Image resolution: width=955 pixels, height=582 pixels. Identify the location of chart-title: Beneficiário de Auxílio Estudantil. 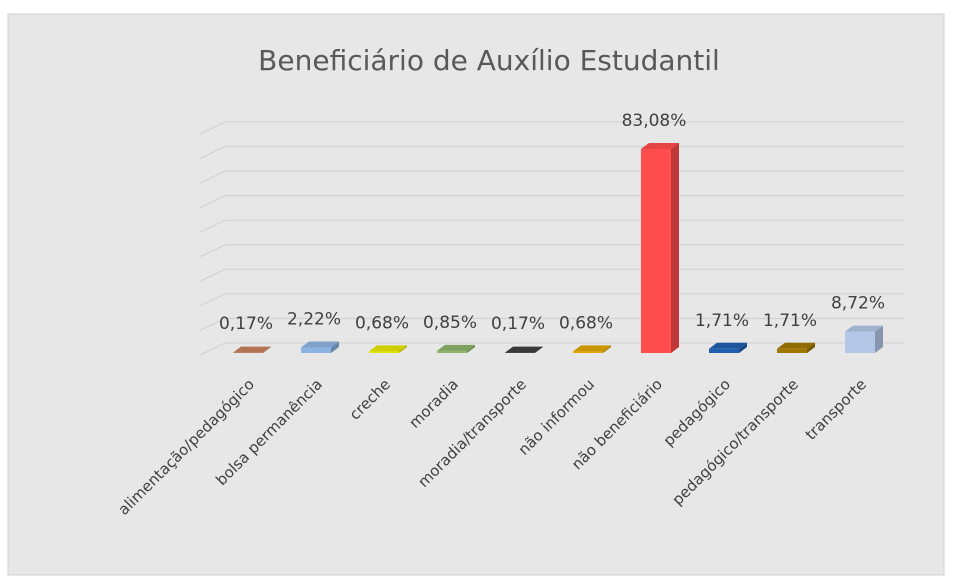
(489, 60).